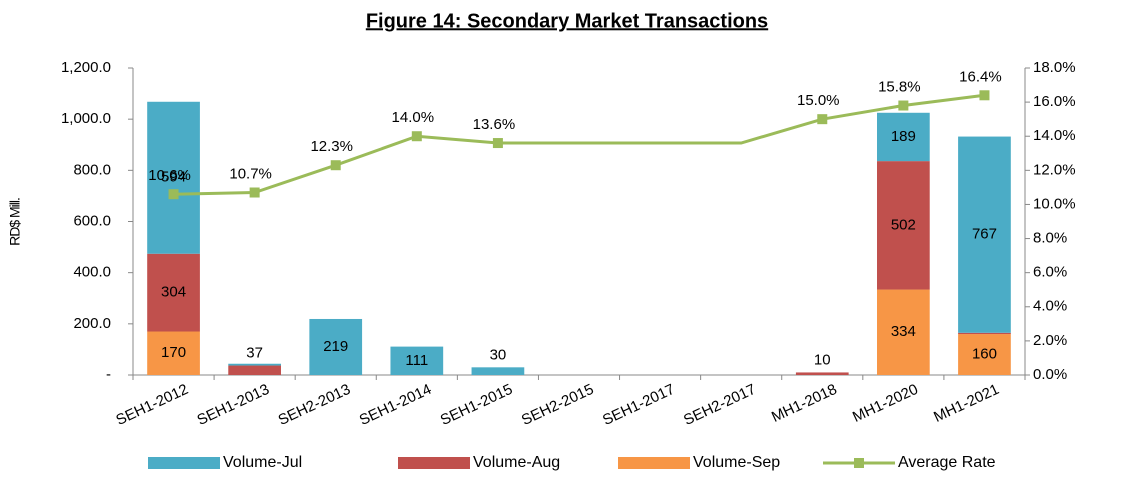  What do you see at coordinates (719, 405) in the screenshot?
I see `x-tick-label: SEH2-2017` at bounding box center [719, 405].